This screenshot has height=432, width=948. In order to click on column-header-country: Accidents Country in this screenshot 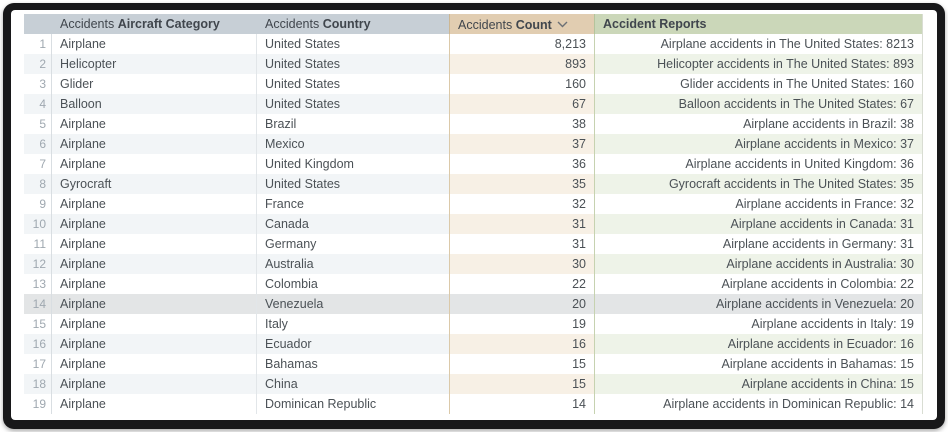, I will do `click(353, 24)`.